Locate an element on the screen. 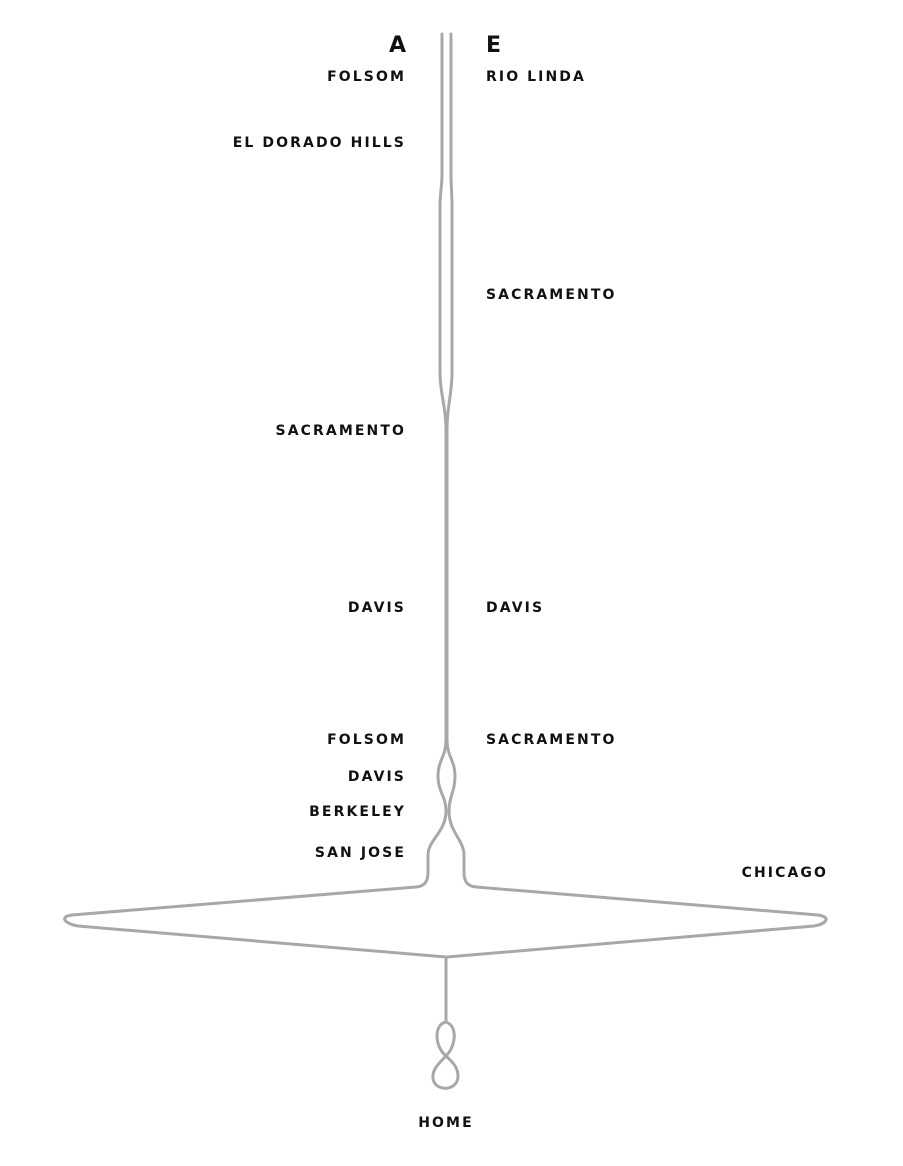 The height and width of the screenshot is (1166, 903). person-e-label: E is located at coordinates (493, 45).